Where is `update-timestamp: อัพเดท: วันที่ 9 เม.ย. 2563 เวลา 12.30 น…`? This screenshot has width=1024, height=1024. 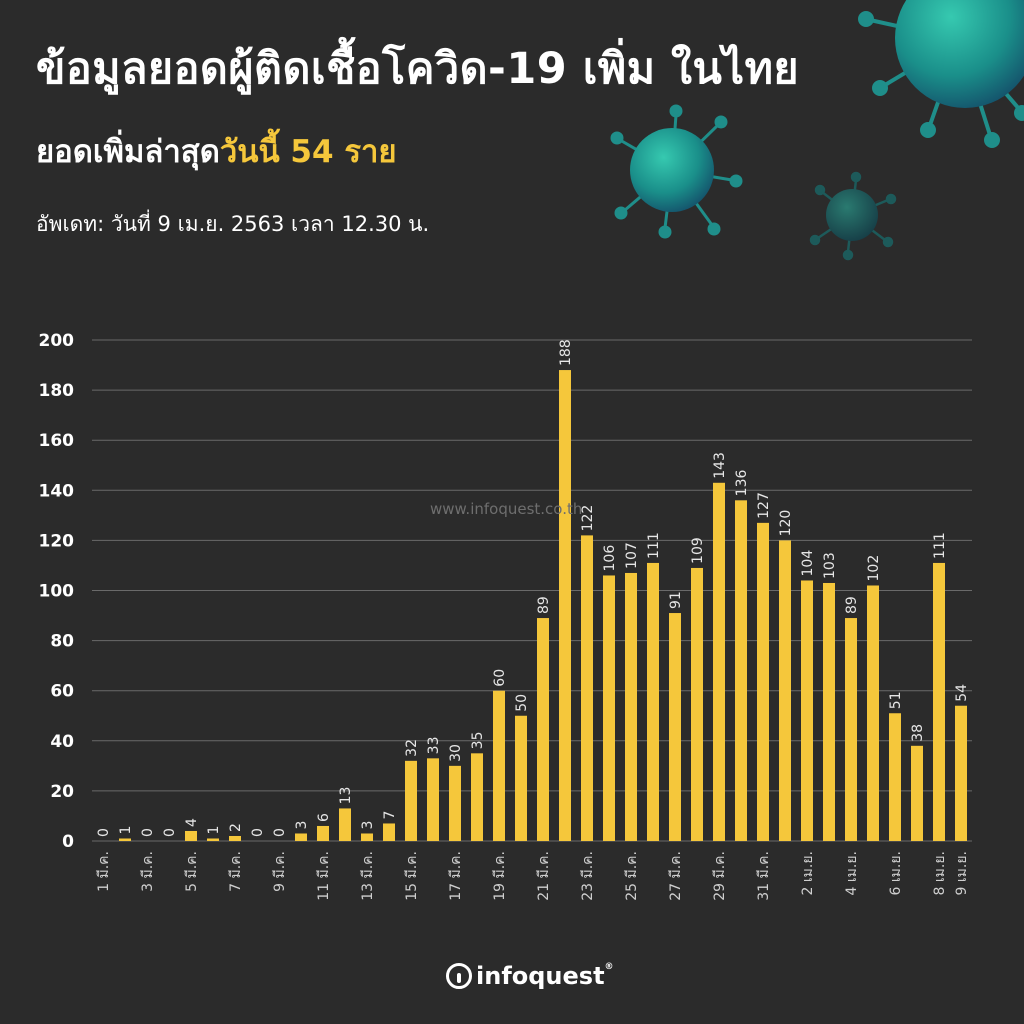
update-timestamp: อัพเดท: วันที่ 9 เม.ย. 2563 เวลา 12.30 น… is located at coordinates (233, 224).